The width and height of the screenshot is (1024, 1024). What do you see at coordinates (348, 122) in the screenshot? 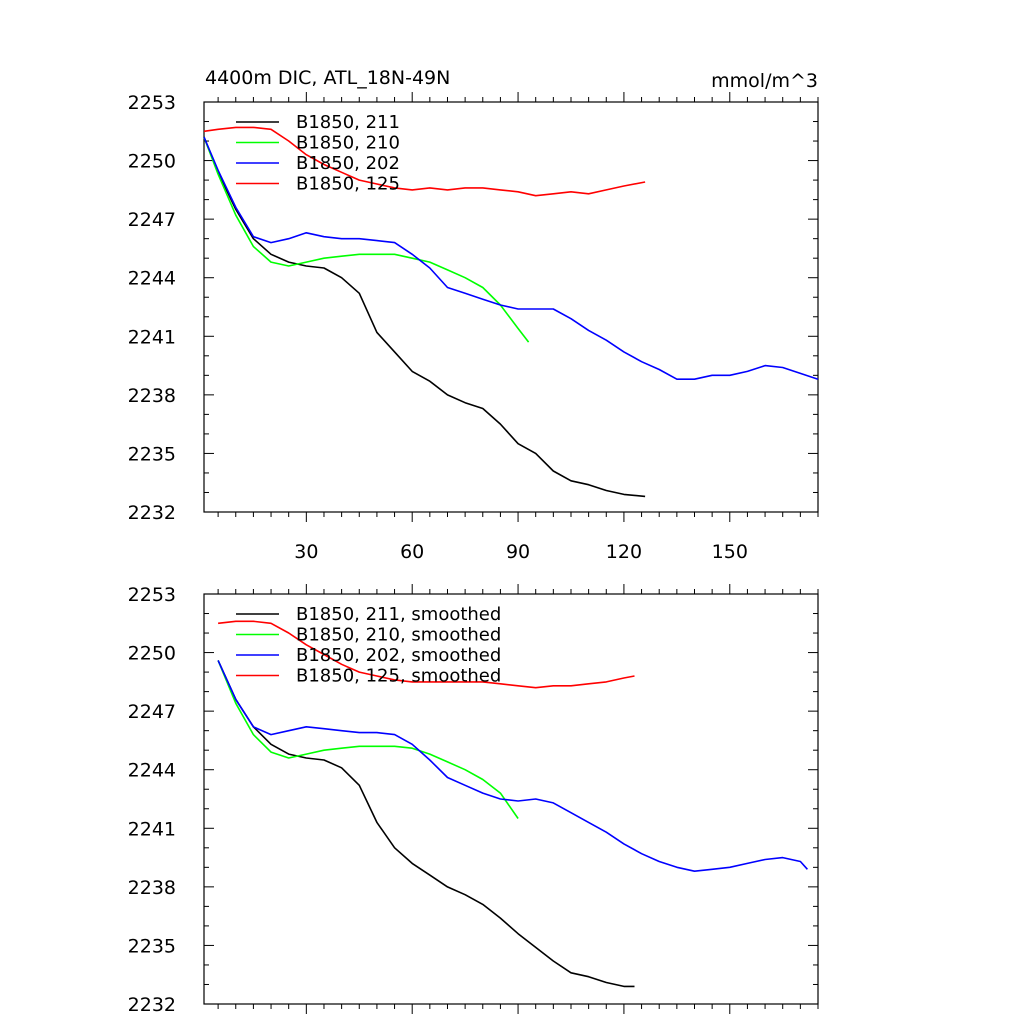
I see `legend-label: B1850, 211` at bounding box center [348, 122].